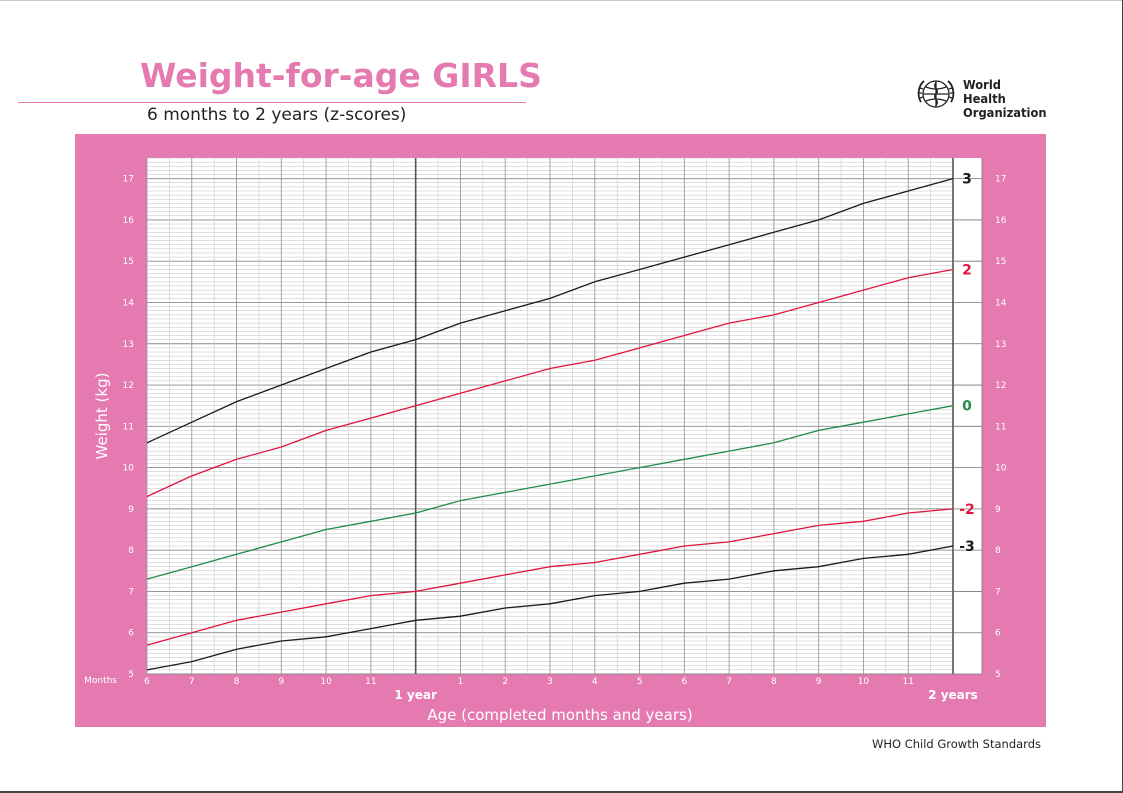 The image size is (1123, 793). What do you see at coordinates (998, 634) in the screenshot?
I see `y-tick-label-right: 6` at bounding box center [998, 634].